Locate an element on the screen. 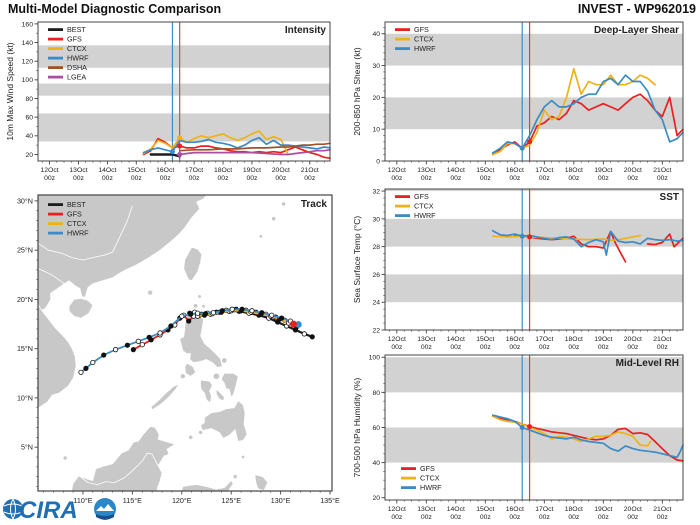 This screenshot has width=700, height=525. y-tick-label: 140 is located at coordinates (28, 43).